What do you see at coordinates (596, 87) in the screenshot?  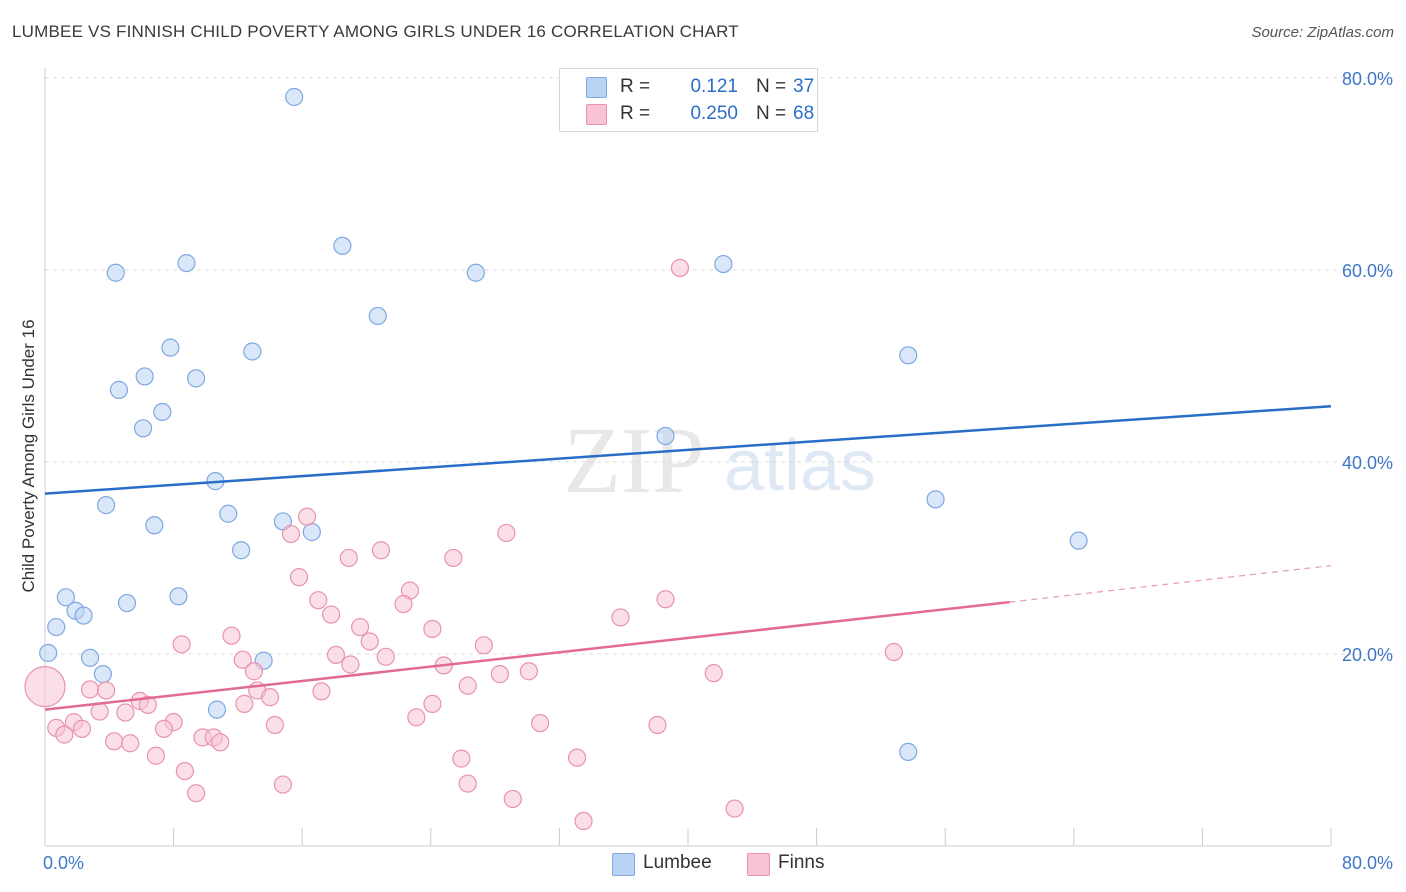 I see `lumbee-swatch` at bounding box center [596, 87].